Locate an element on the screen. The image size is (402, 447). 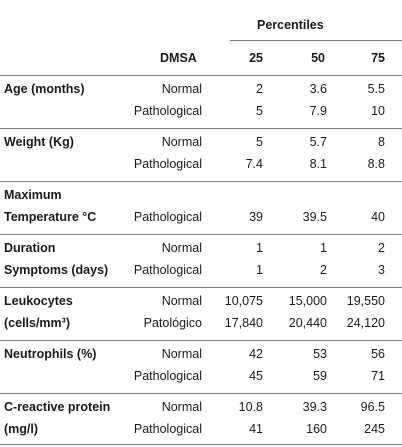
p25-value: 7.4 is located at coordinates (254, 164).